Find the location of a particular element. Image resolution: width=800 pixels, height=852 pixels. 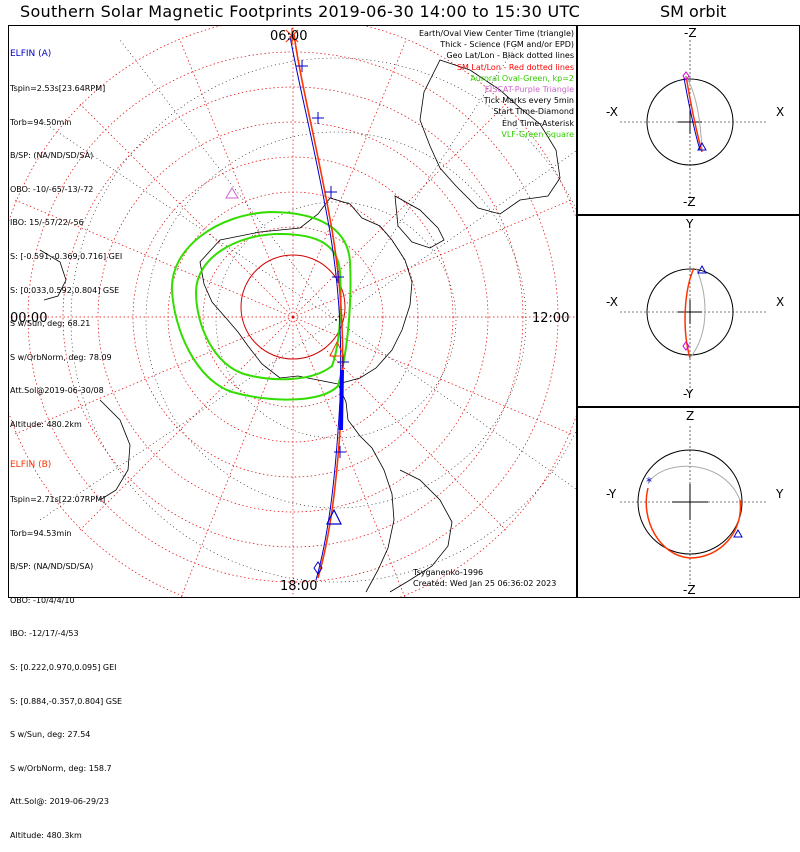

probe-b-line: Tspin=2.71s[22.07RPM] is located at coordinates (58, 499).